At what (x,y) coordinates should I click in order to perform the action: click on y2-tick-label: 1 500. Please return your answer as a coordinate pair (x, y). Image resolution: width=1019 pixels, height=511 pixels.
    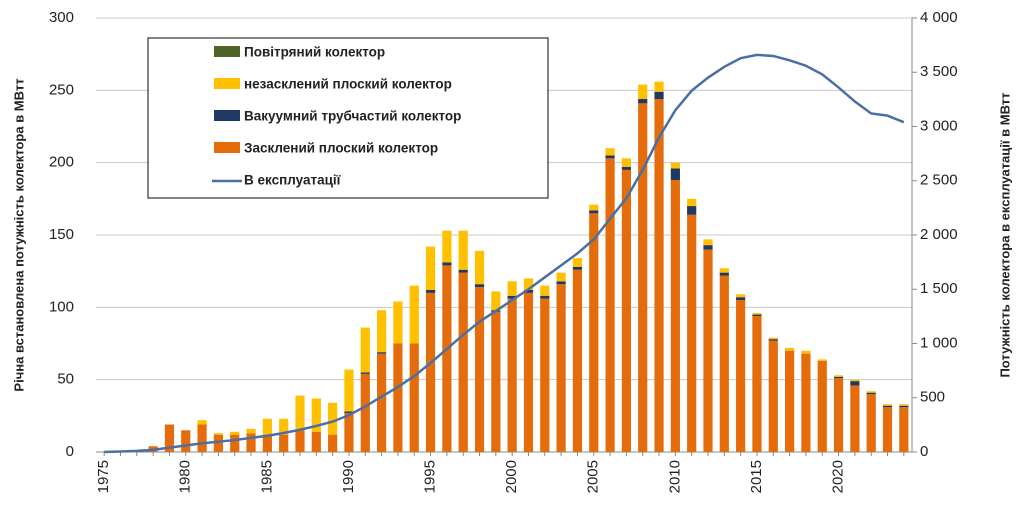
    Looking at the image, I should click on (939, 288).